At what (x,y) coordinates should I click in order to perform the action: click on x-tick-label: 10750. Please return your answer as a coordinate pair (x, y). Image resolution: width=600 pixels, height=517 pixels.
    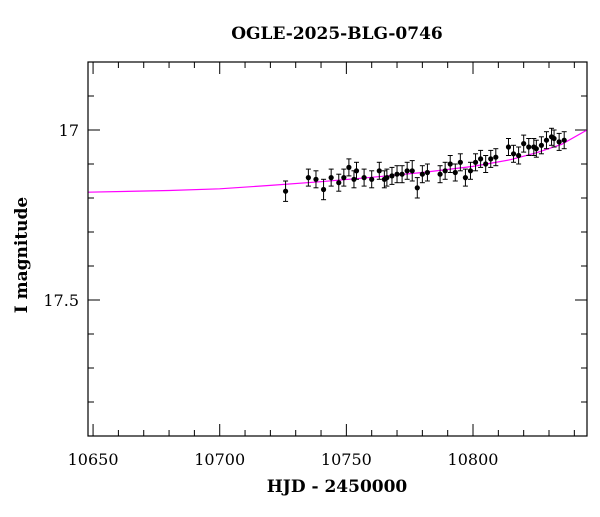
    Looking at the image, I should click on (346, 459).